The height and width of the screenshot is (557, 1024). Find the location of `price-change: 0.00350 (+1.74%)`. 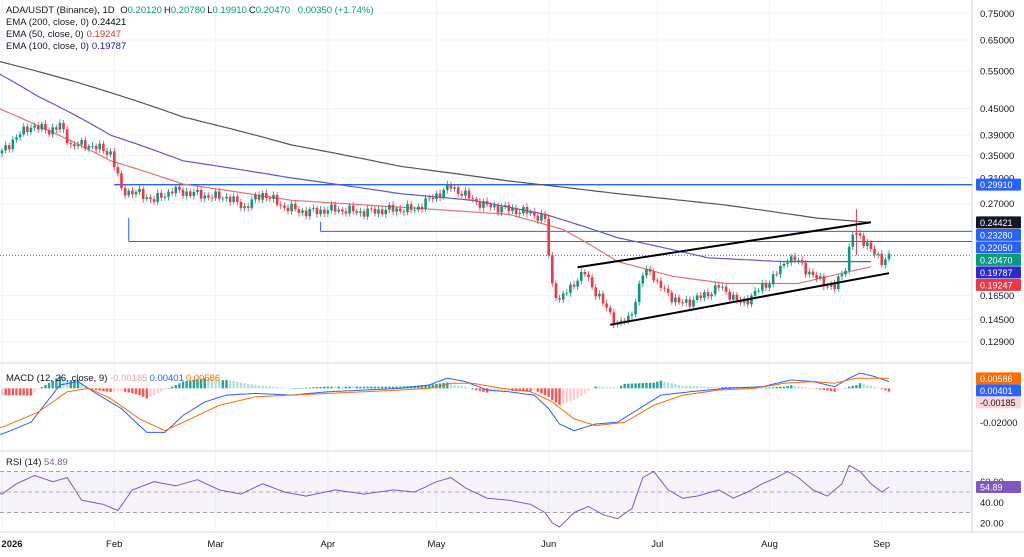

price-change: 0.00350 (+1.74%) is located at coordinates (335, 10).